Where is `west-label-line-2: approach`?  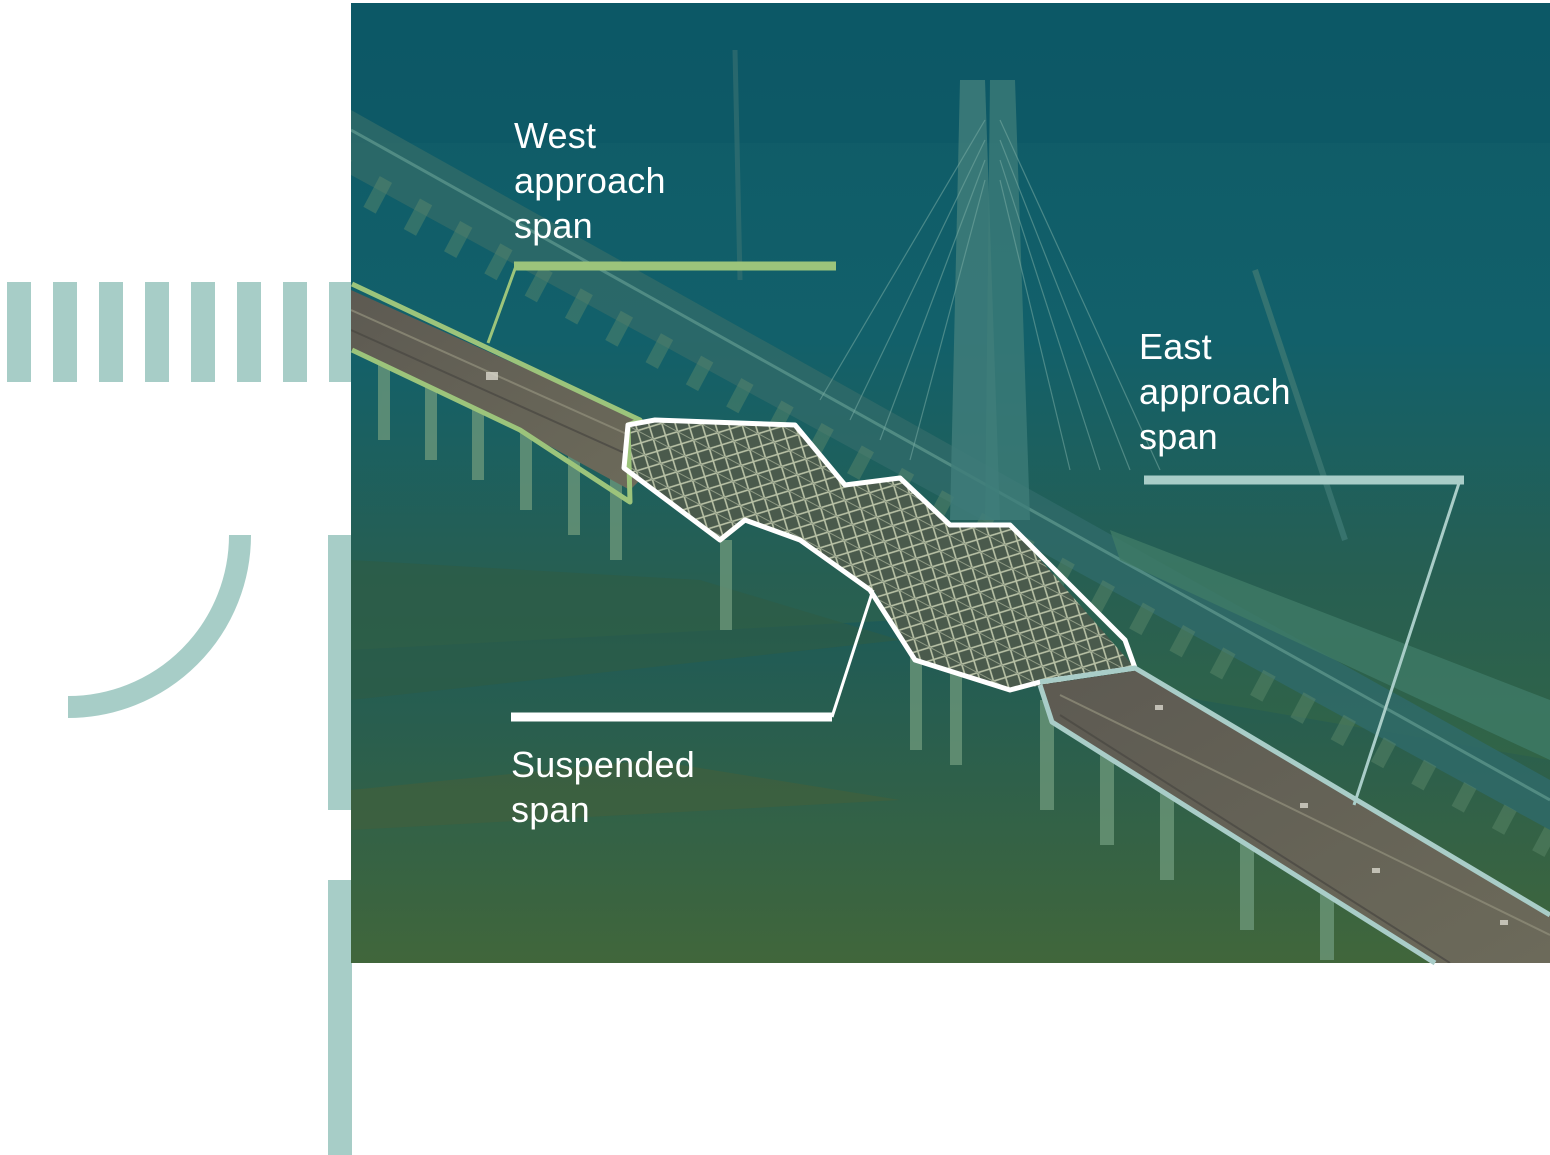
west-label-line-2: approach is located at coordinates (590, 180).